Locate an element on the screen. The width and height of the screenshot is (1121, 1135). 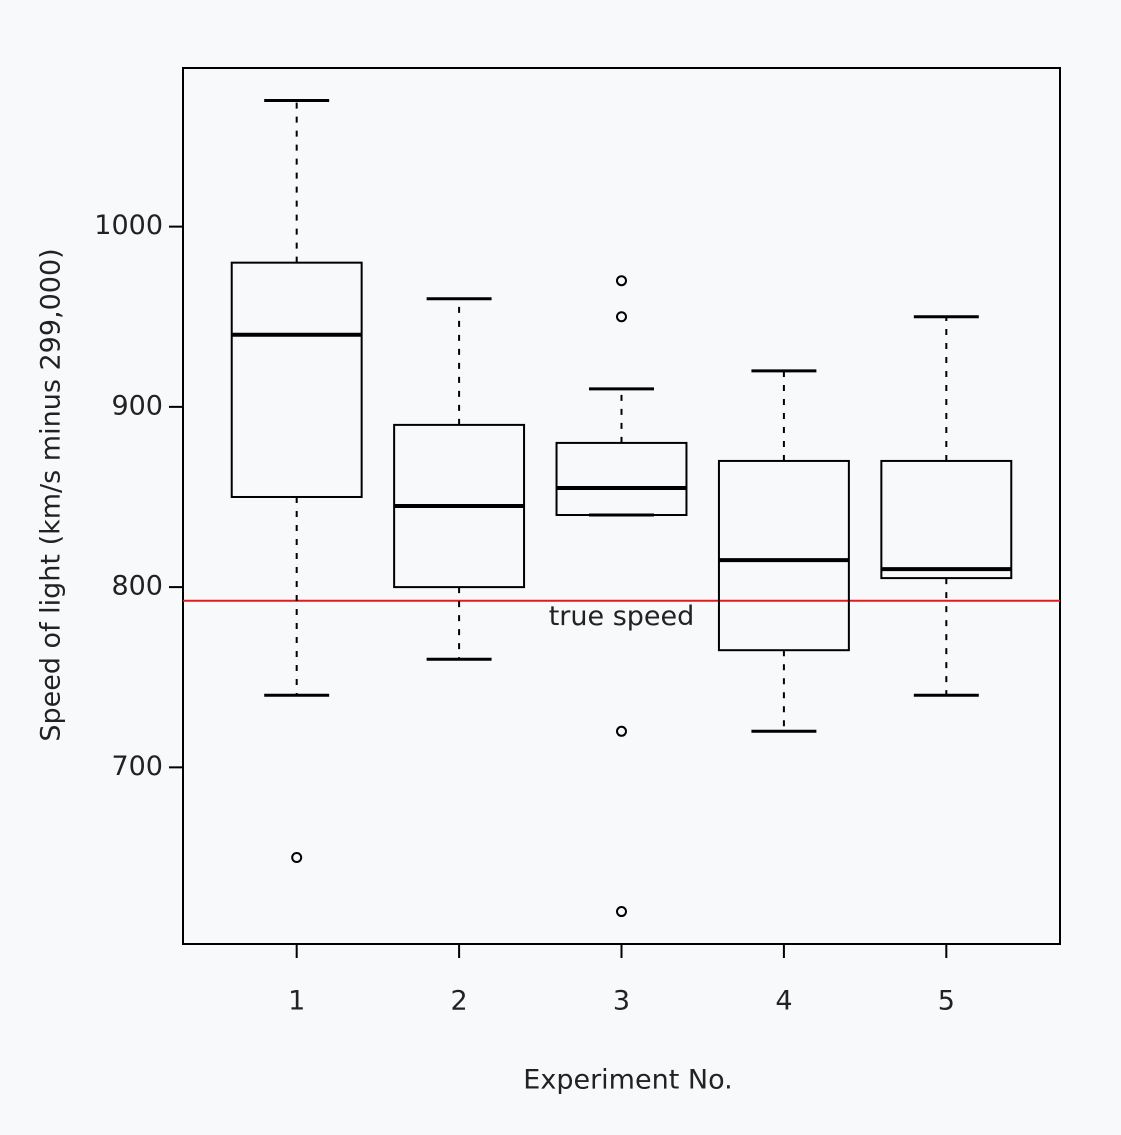
y-tick-label: 900 is located at coordinates (137, 405).